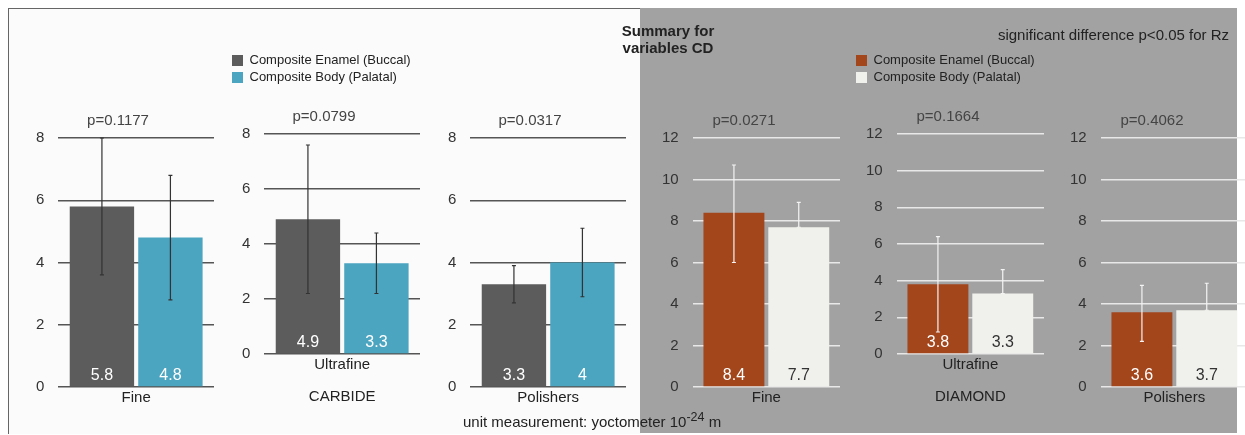 This screenshot has width=1245, height=435. Describe the element at coordinates (744, 120) in the screenshot. I see `chart-title: p=0.0271` at that location.